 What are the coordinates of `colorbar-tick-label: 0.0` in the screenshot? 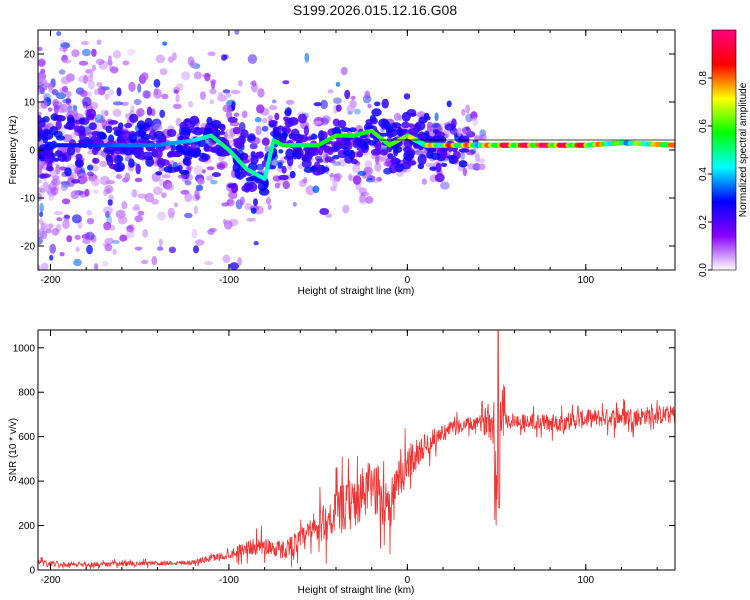 It's located at (703, 270).